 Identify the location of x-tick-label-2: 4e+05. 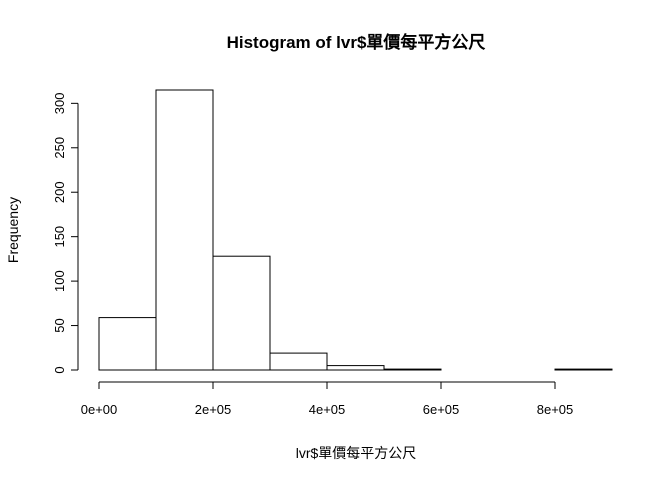
(327, 409).